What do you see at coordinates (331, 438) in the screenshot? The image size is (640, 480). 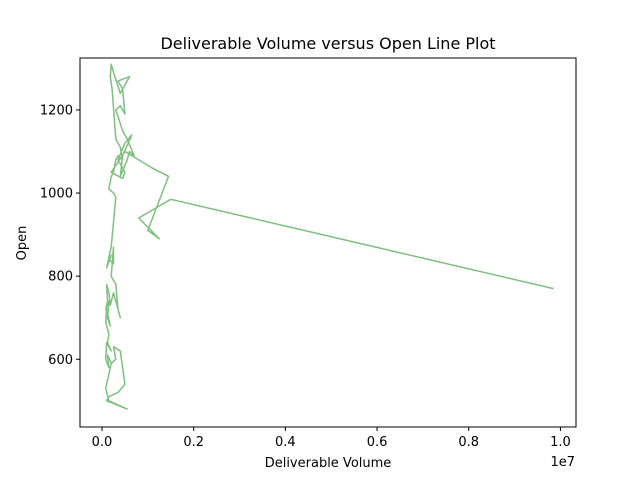 I see `x-axis: 0.0 0.2 0.4 0.6 0.8 1.0` at bounding box center [331, 438].